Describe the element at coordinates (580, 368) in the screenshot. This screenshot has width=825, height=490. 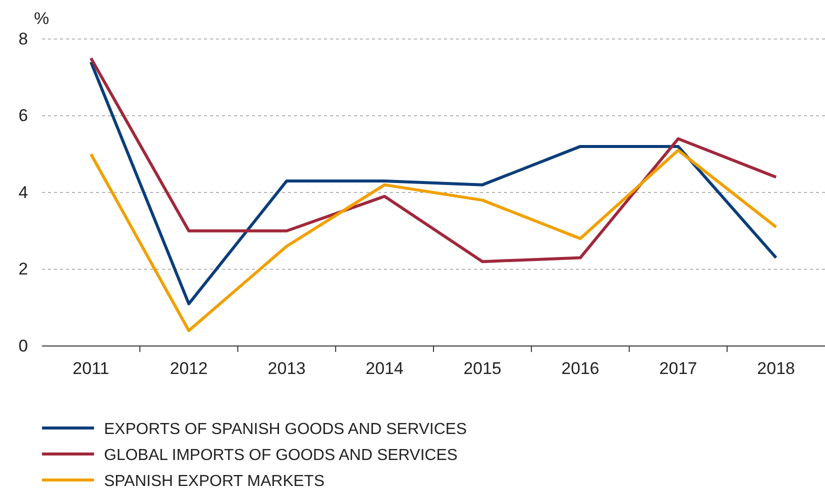
I see `x-tick-label: 2016` at that location.